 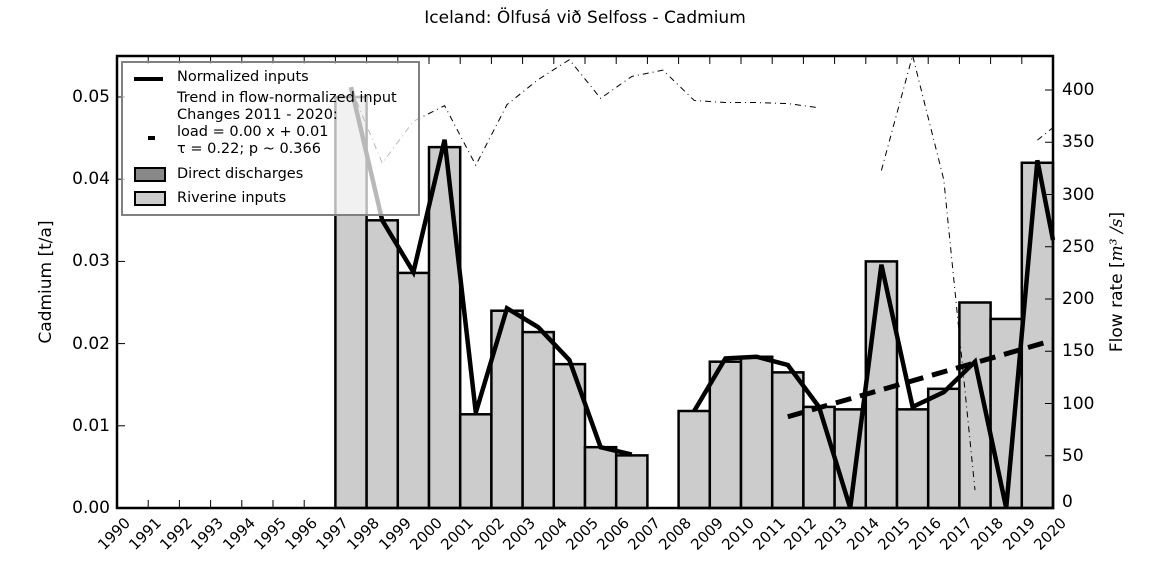 I want to click on legend-normalized: Normalized inputs, so click(x=243, y=77).